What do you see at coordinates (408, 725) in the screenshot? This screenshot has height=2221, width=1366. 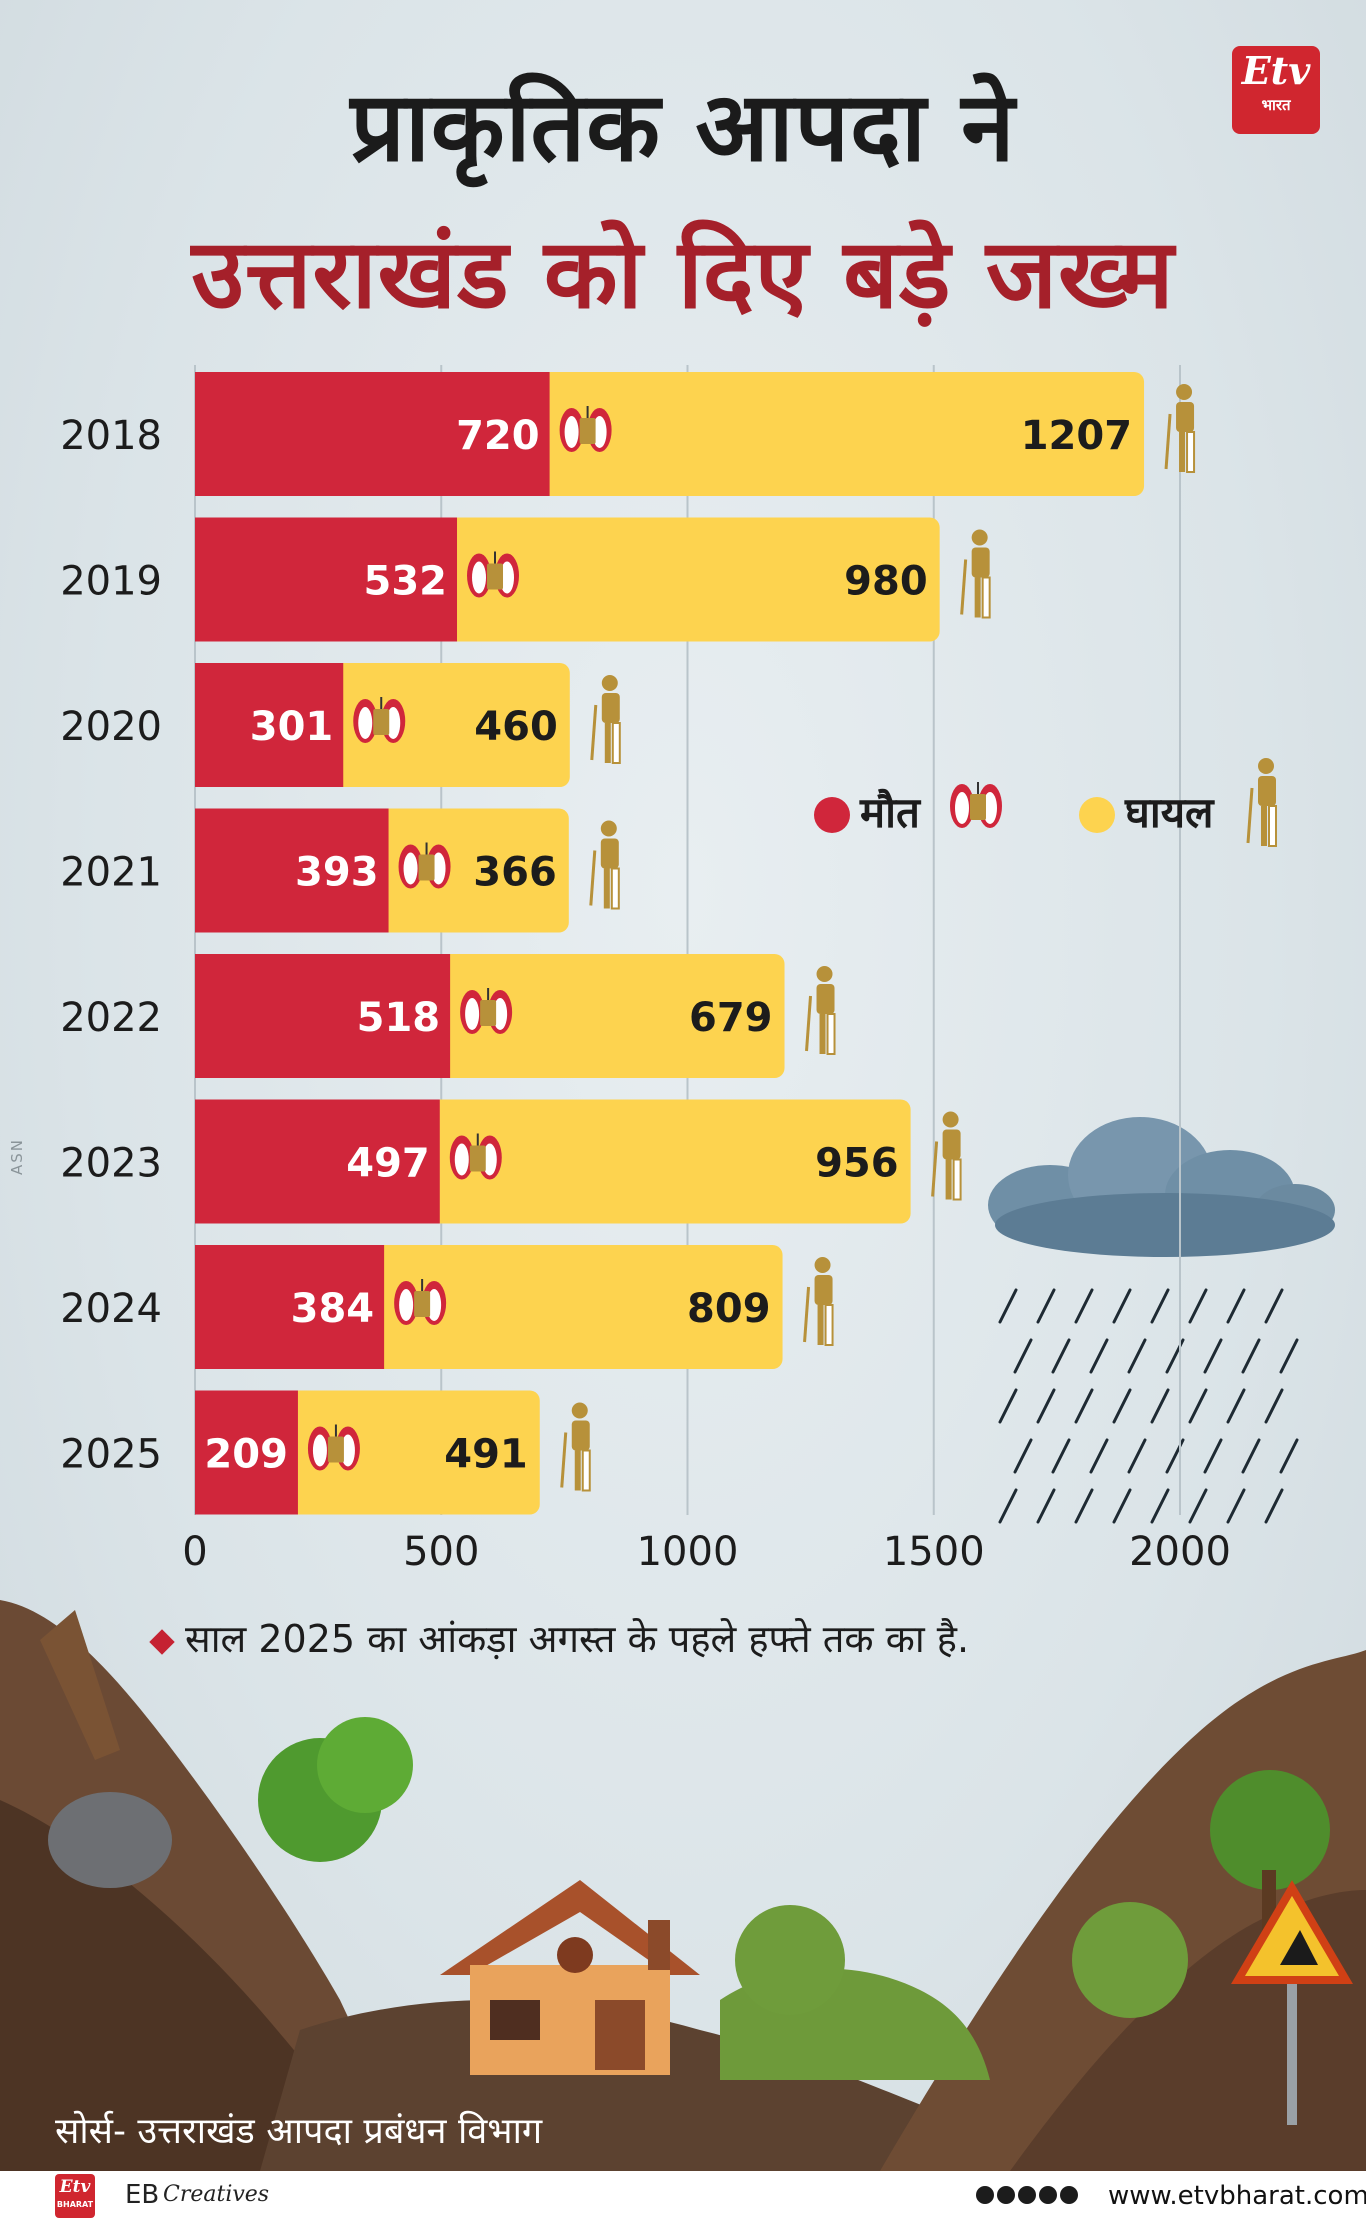 I see `bar-row: 301 460` at bounding box center [408, 725].